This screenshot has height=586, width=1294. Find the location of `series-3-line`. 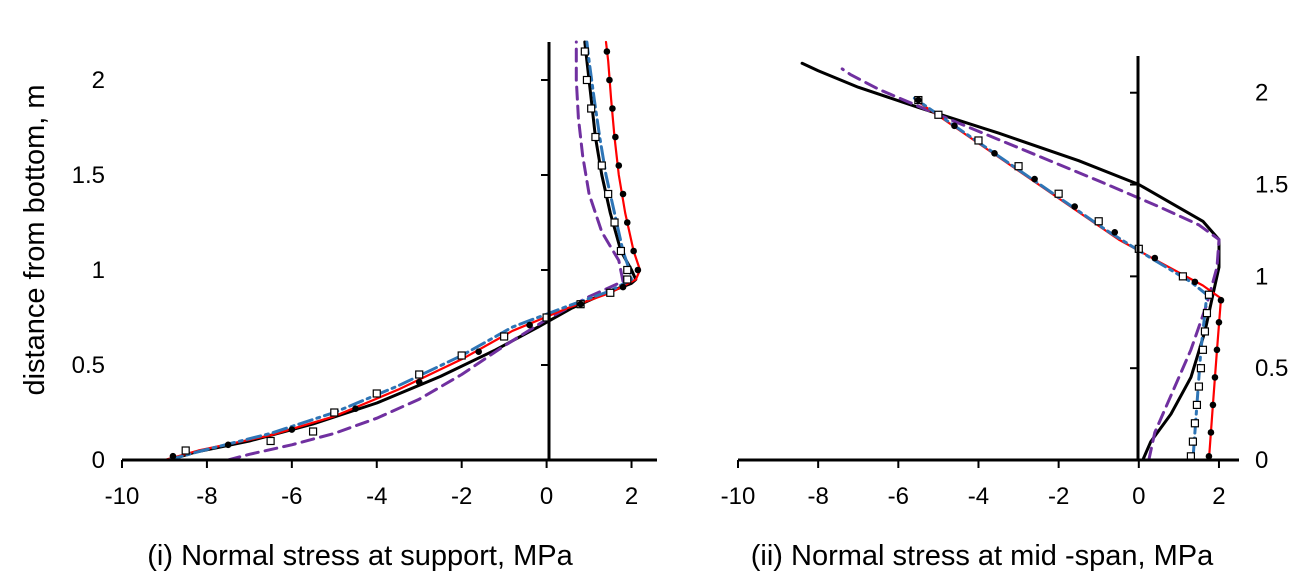

series-3-line is located at coordinates (1060, 279).